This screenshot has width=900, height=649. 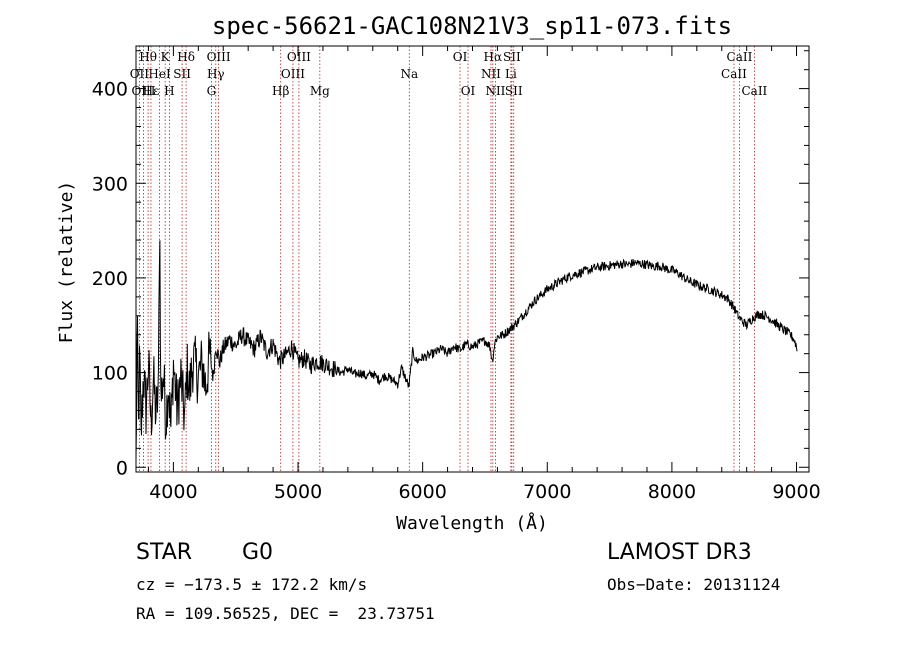 I want to click on line-label-5: SII, so click(x=182, y=74).